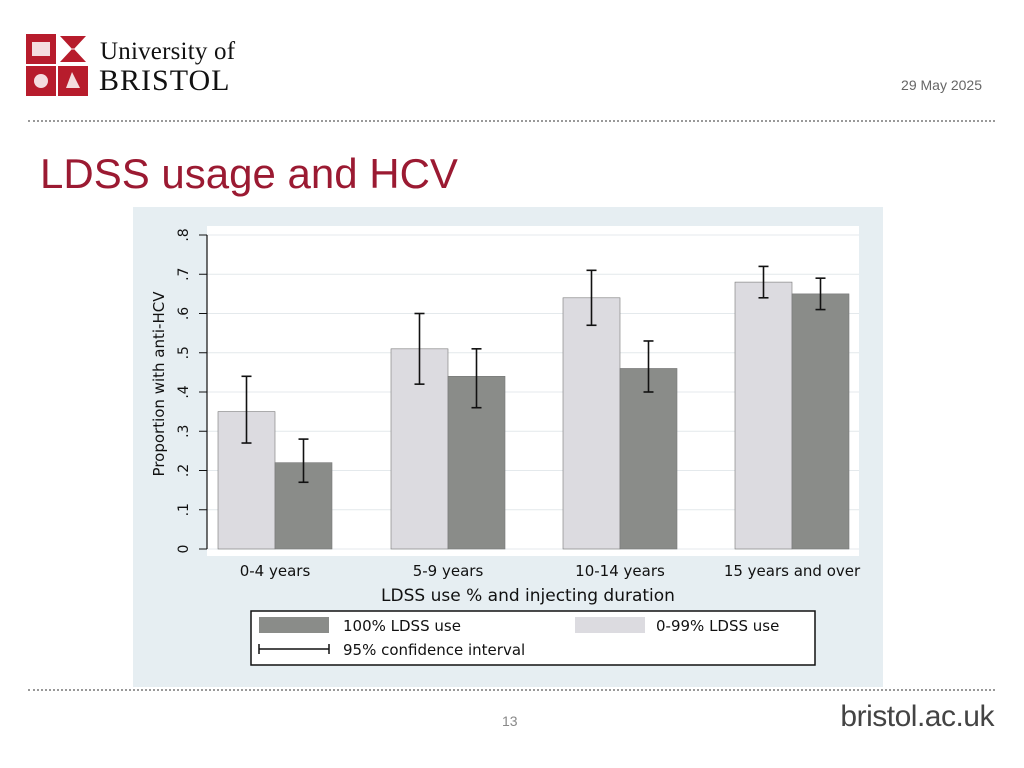 This screenshot has width=1024, height=768. I want to click on y-tick-label: .7, so click(184, 274).